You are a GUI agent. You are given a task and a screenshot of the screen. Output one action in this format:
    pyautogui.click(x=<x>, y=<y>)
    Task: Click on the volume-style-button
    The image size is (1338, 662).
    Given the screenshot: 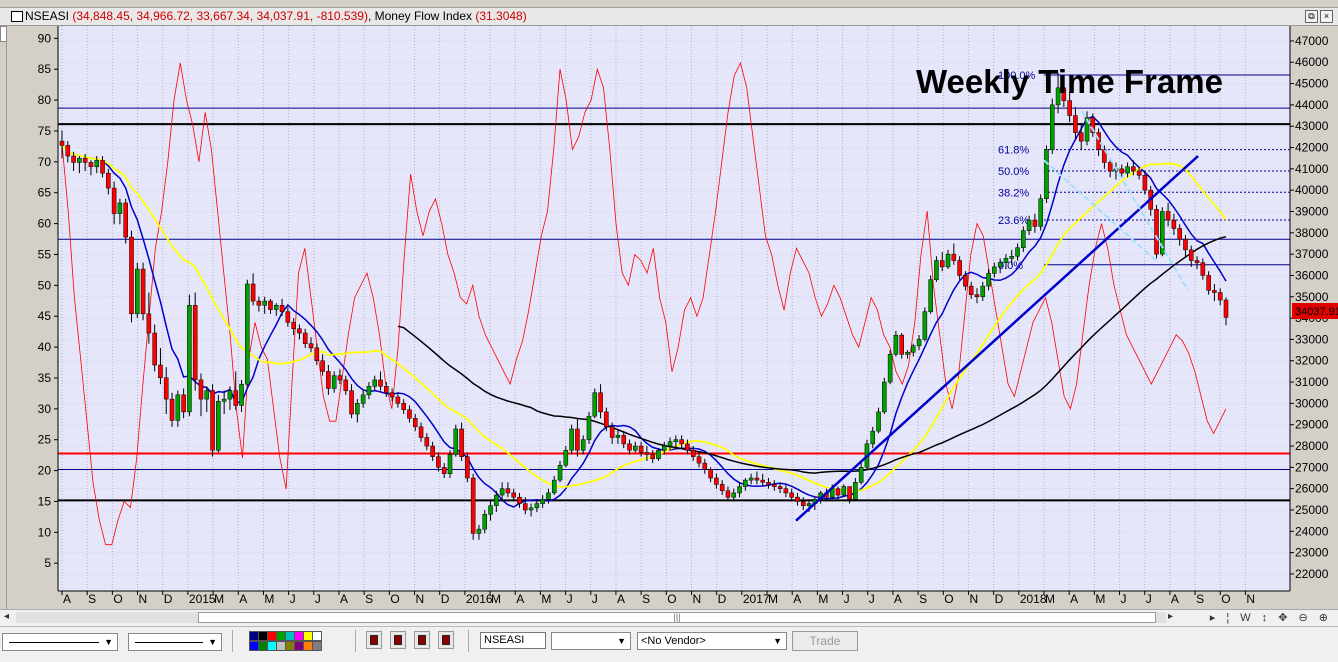 What is the action you would take?
    pyautogui.click(x=446, y=640)
    